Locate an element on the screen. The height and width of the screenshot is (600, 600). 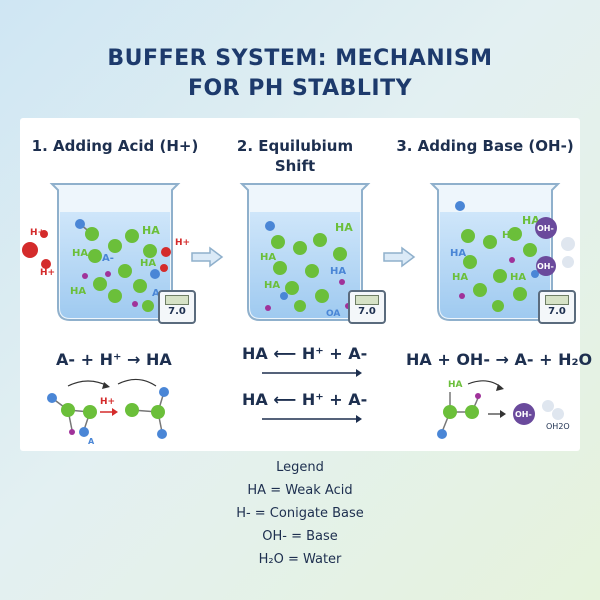
equation-step-1: A- + H⁺ → HA is located at coordinates (114, 359).